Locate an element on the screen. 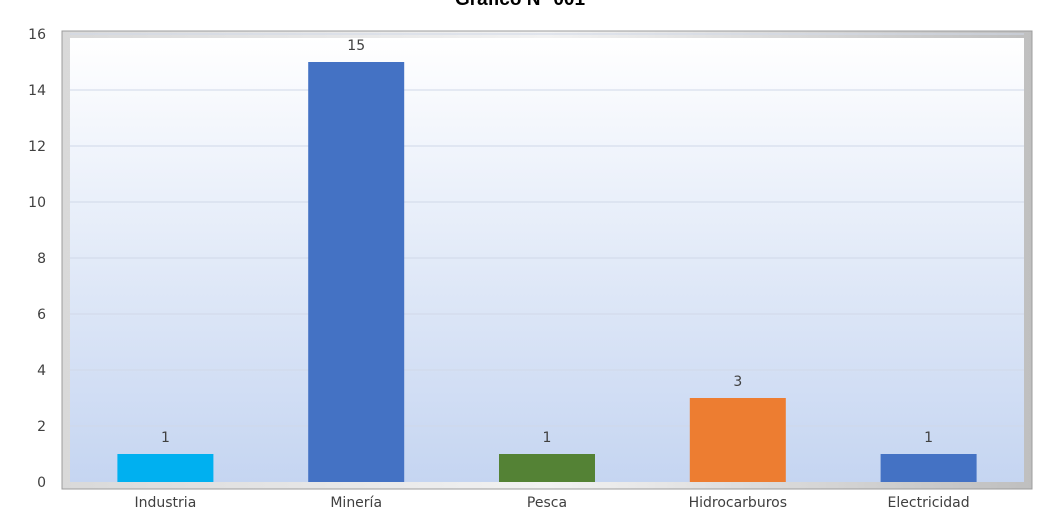 The image size is (1040, 520). bar-electricidad is located at coordinates (928, 468).